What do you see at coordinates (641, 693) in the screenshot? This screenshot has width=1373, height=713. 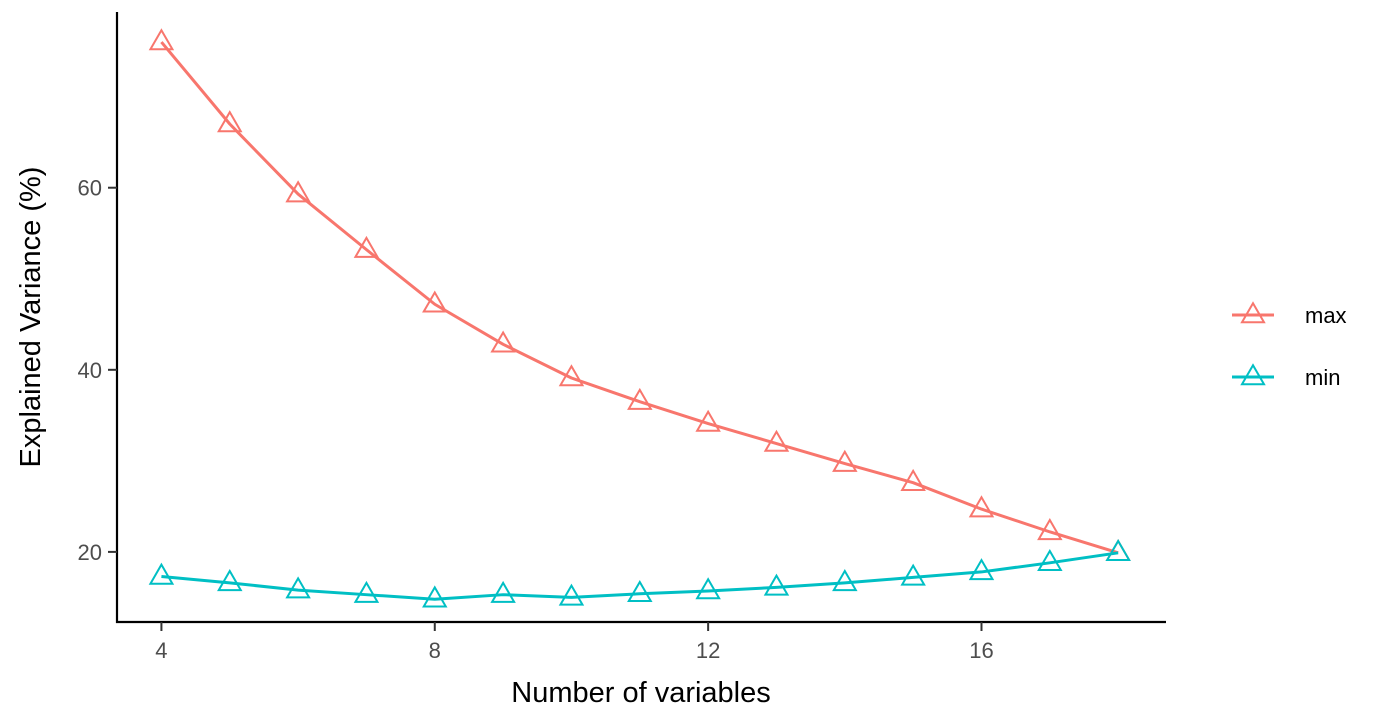 I see `x-axis-title: Number of variables` at bounding box center [641, 693].